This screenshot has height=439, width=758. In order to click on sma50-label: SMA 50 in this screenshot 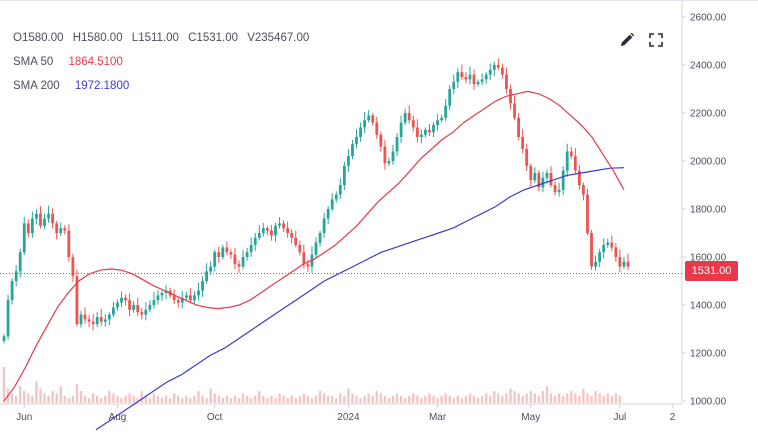, I will do `click(33, 62)`.